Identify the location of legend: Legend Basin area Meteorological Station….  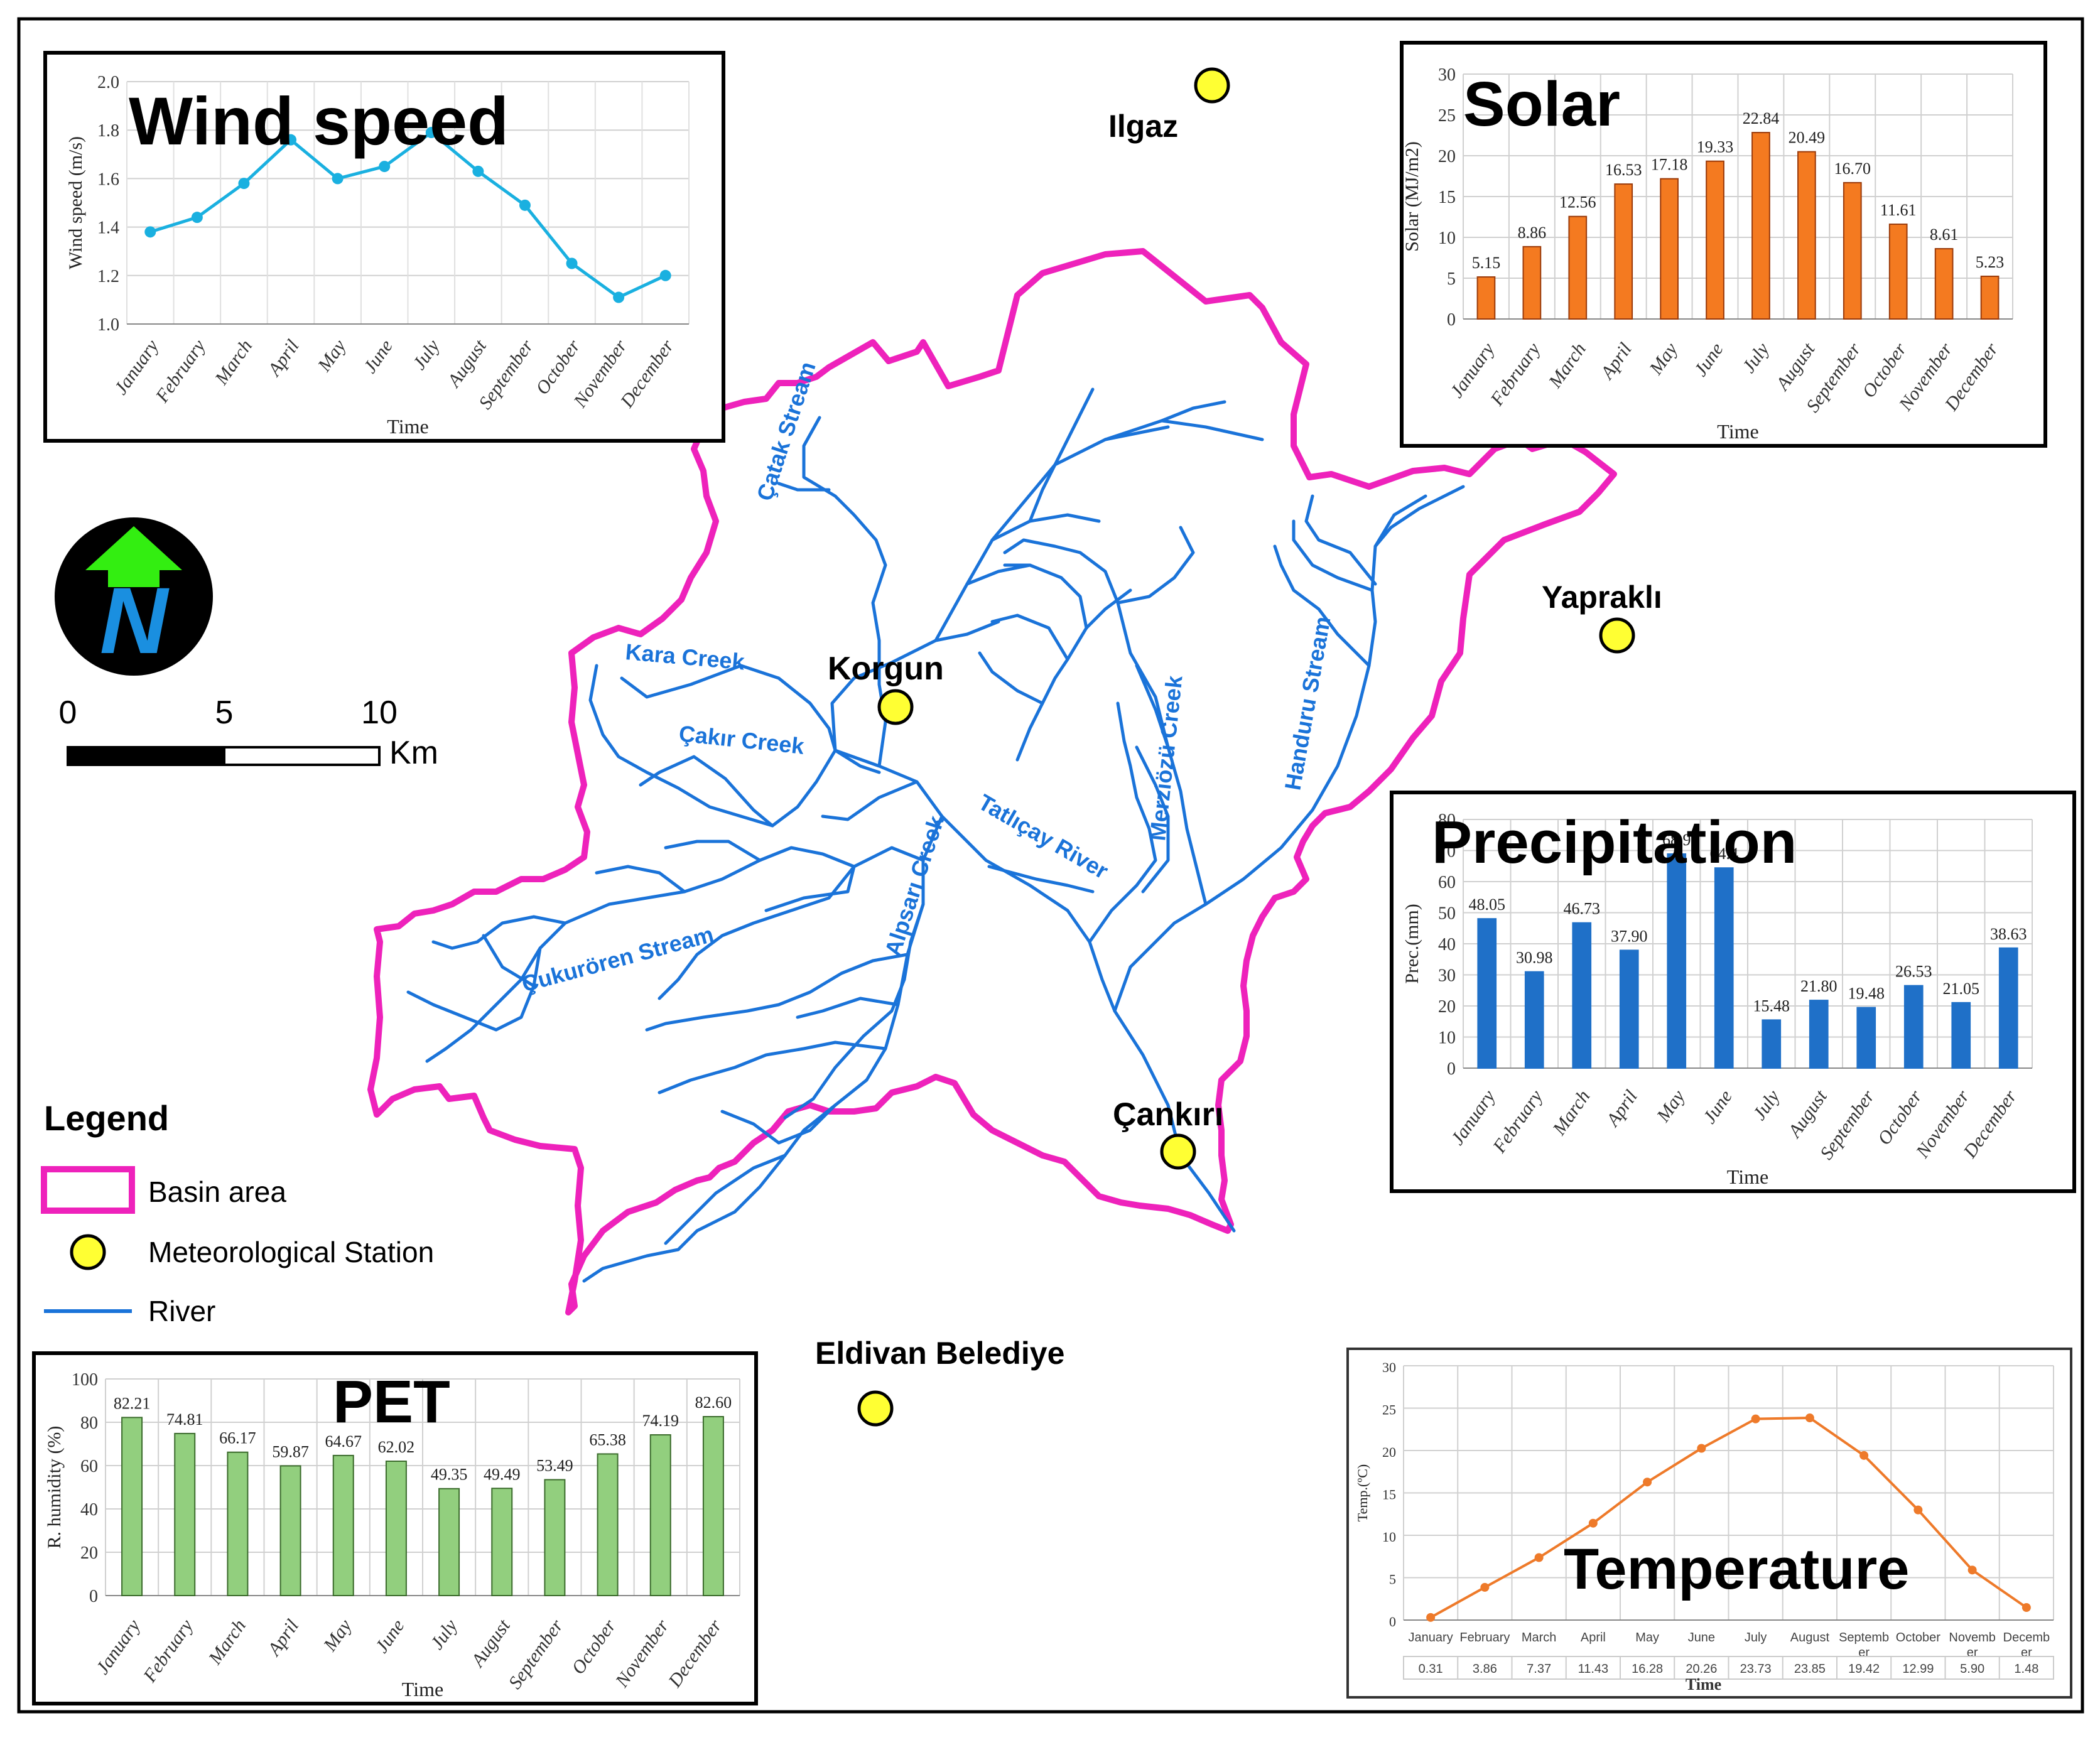
(237, 1212).